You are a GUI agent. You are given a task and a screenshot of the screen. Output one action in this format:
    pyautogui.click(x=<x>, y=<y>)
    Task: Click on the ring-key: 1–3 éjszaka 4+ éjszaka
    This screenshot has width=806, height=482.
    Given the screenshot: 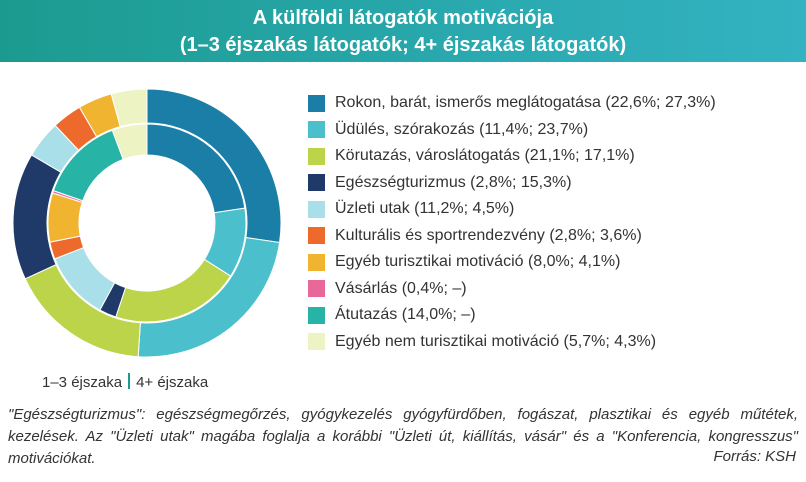 What is the action you would take?
    pyautogui.click(x=125, y=382)
    